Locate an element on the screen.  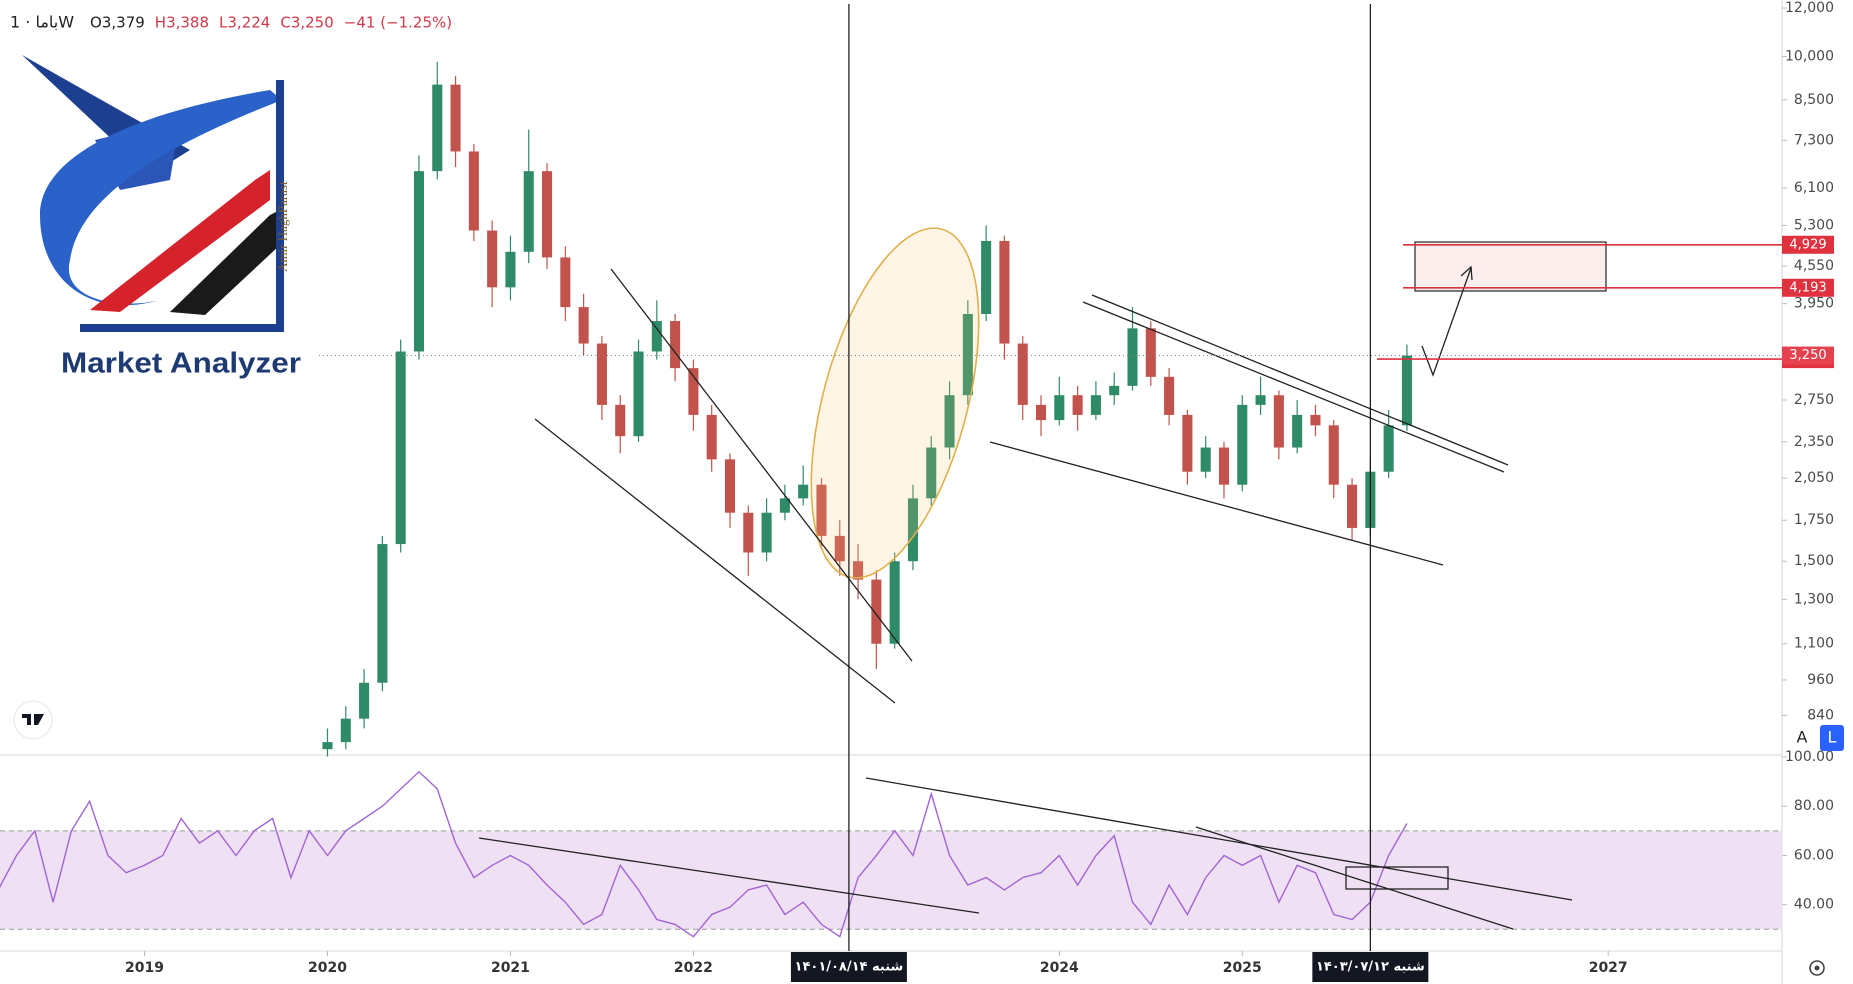
y-tick-label: 7,300 is located at coordinates (1814, 140).